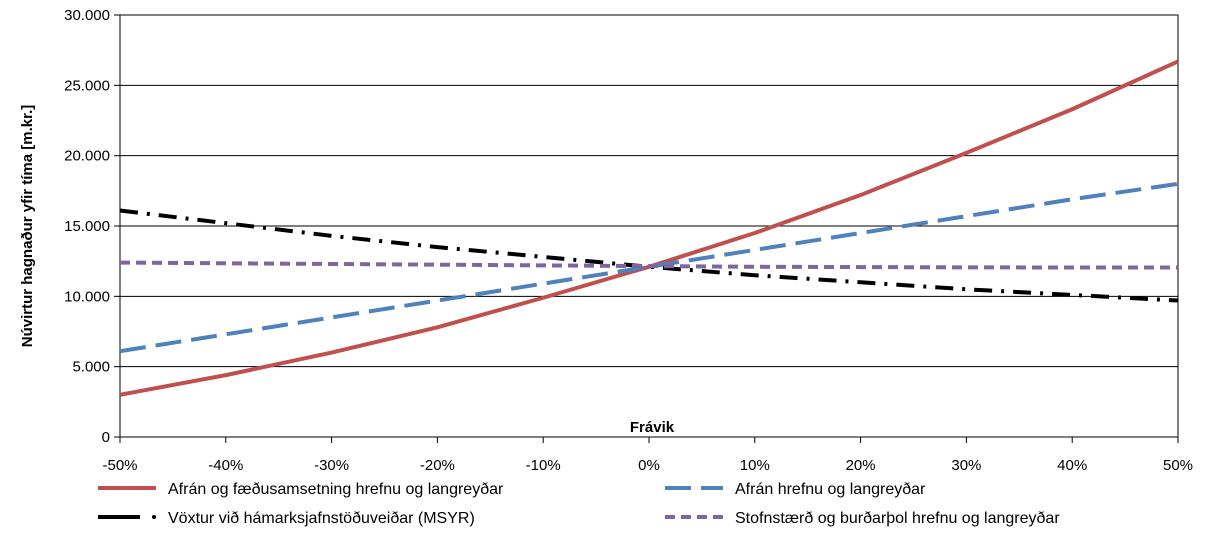 The height and width of the screenshot is (554, 1205). What do you see at coordinates (87, 296) in the screenshot?
I see `y-tick-label-2: 10.000` at bounding box center [87, 296].